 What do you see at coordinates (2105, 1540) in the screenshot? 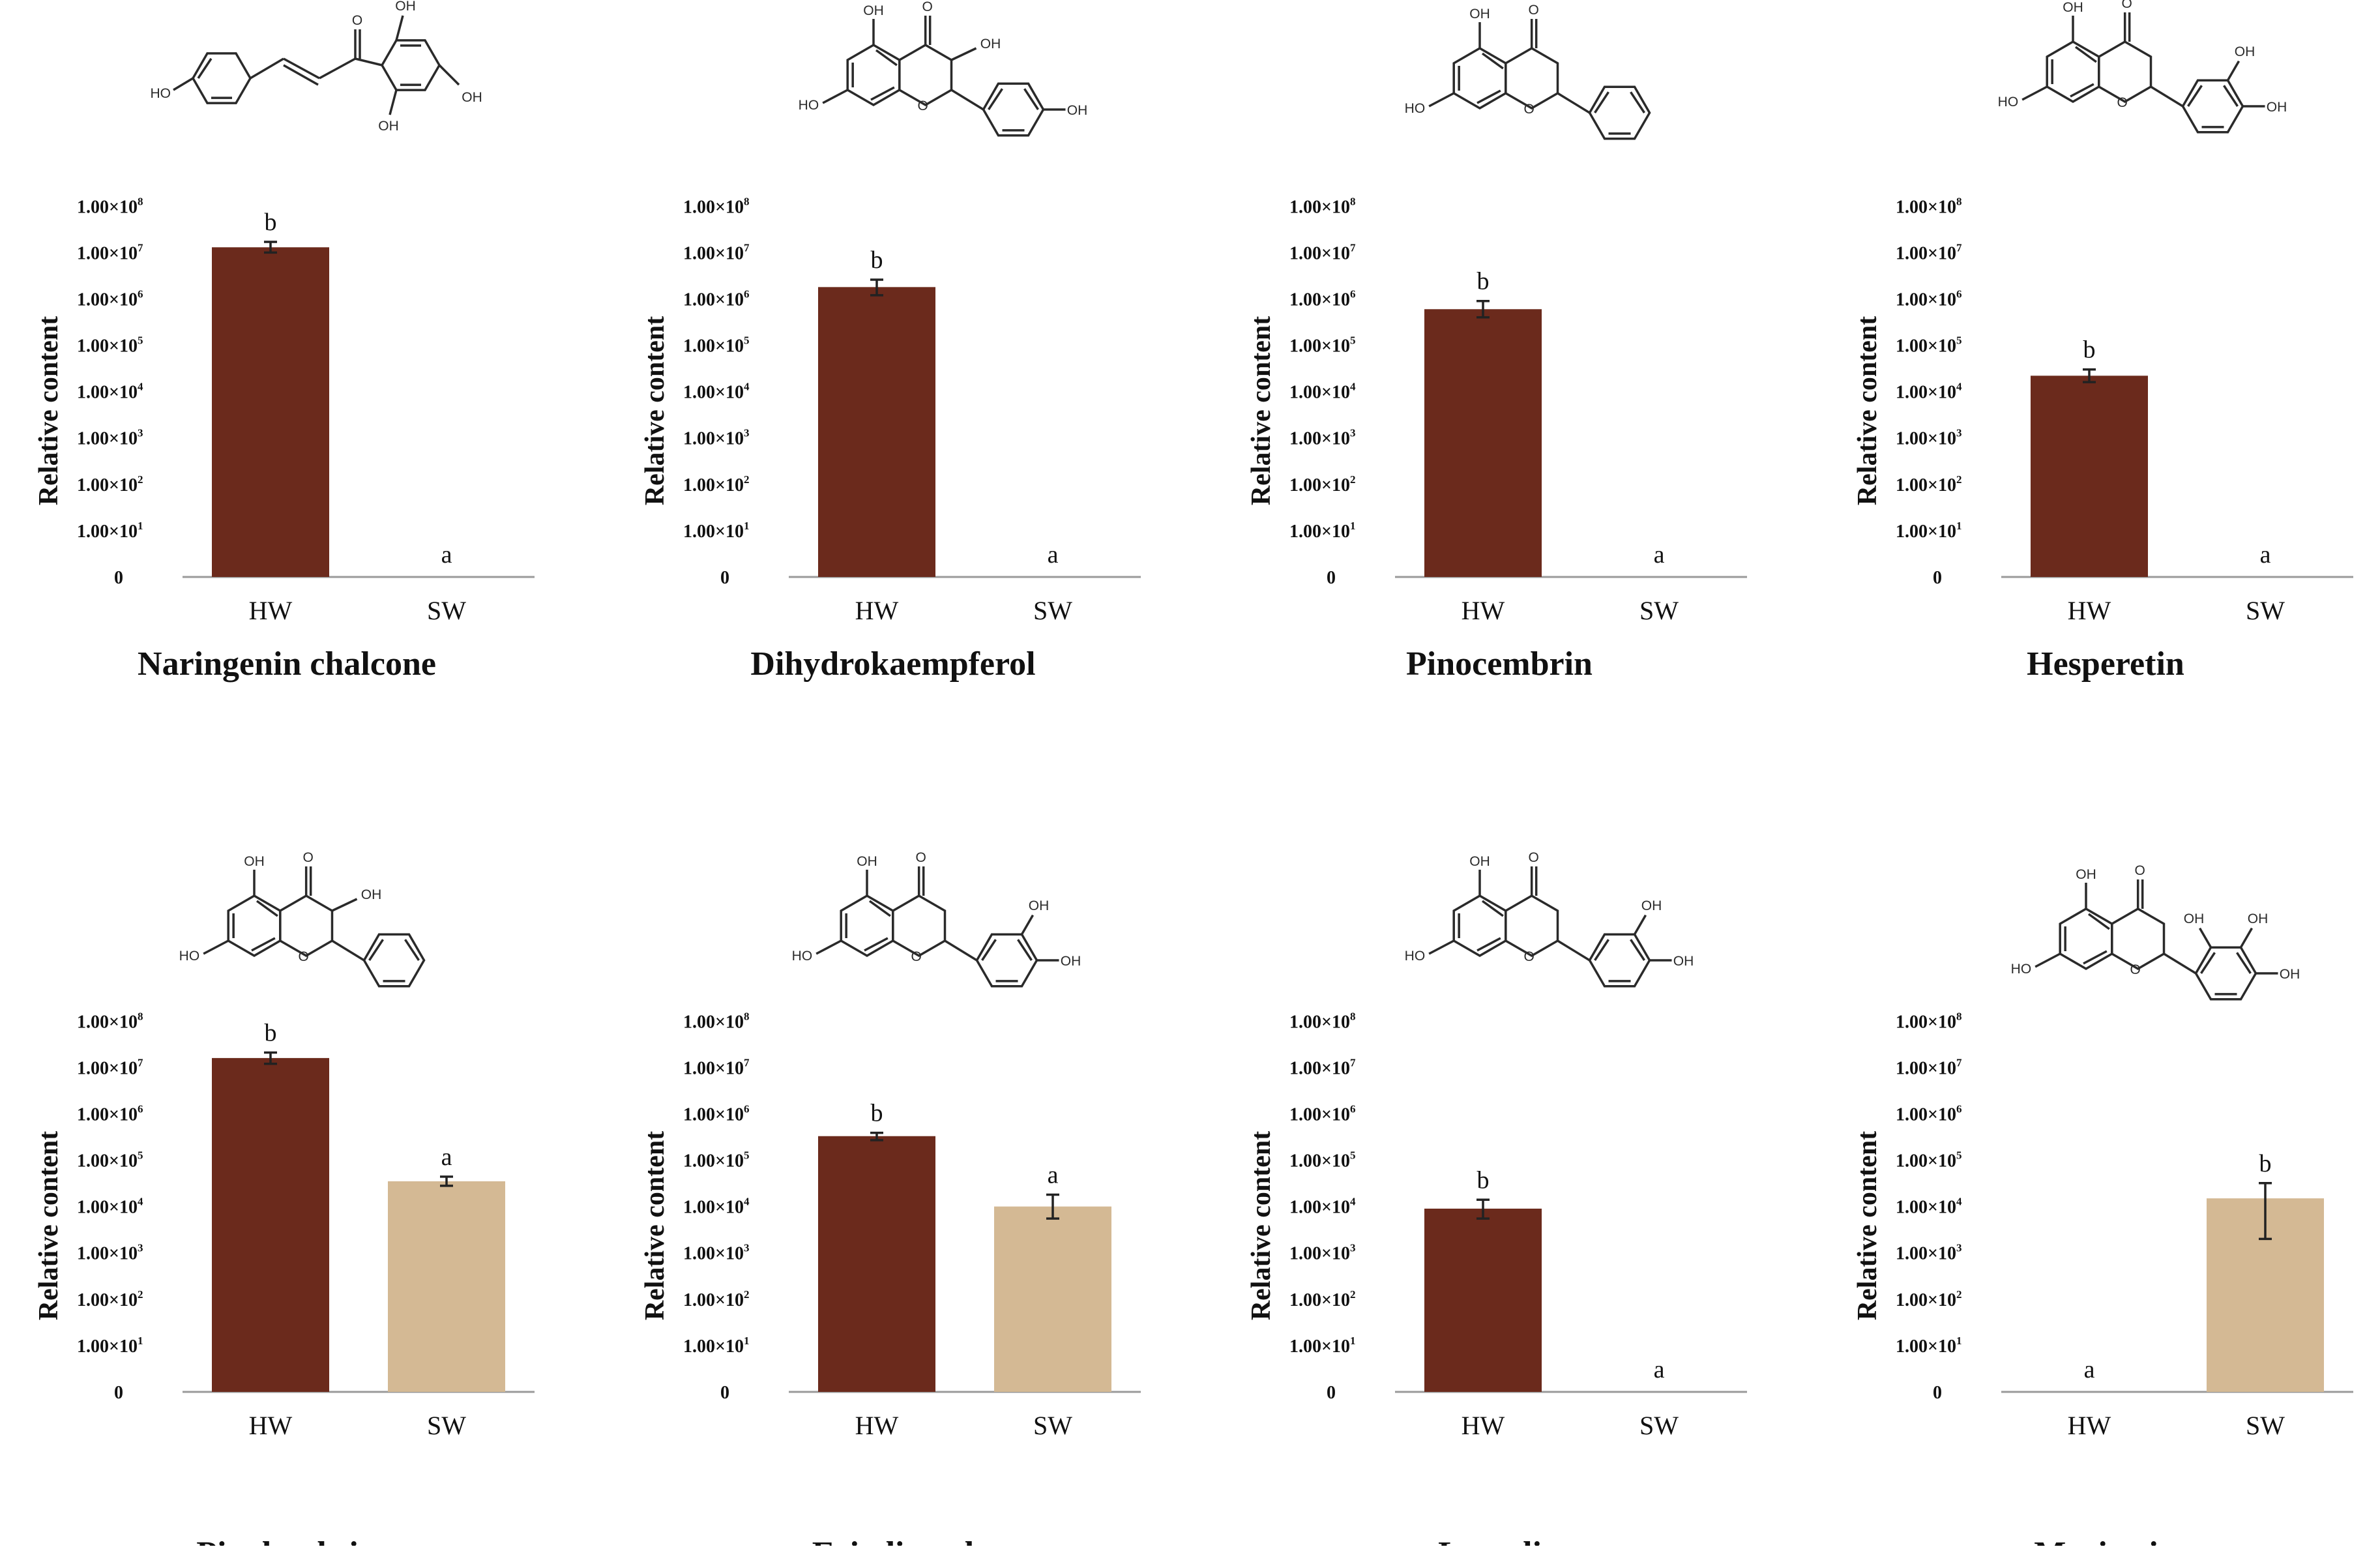
I see `chart-title: Myricetin` at bounding box center [2105, 1540].